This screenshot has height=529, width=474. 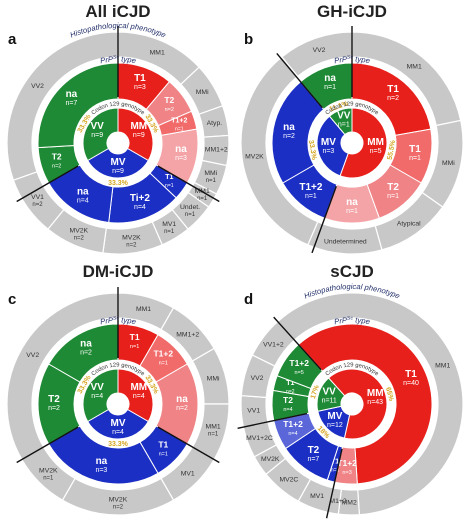 I want to click on panel-a-prpsc-label: Ti+2, so click(x=140, y=198).